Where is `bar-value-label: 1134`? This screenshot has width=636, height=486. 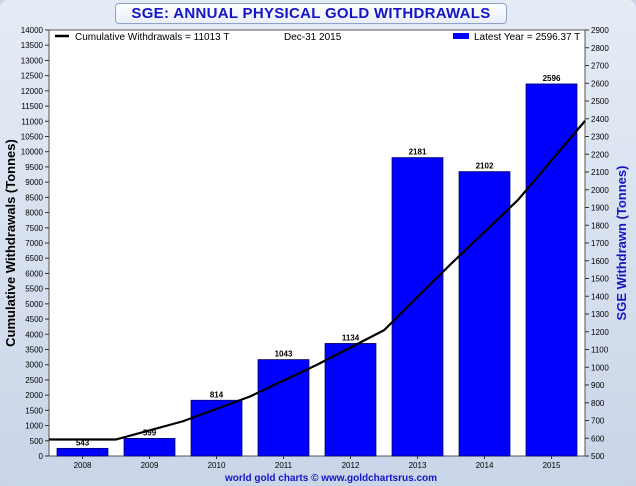
bar-value-label: 1134 is located at coordinates (351, 337).